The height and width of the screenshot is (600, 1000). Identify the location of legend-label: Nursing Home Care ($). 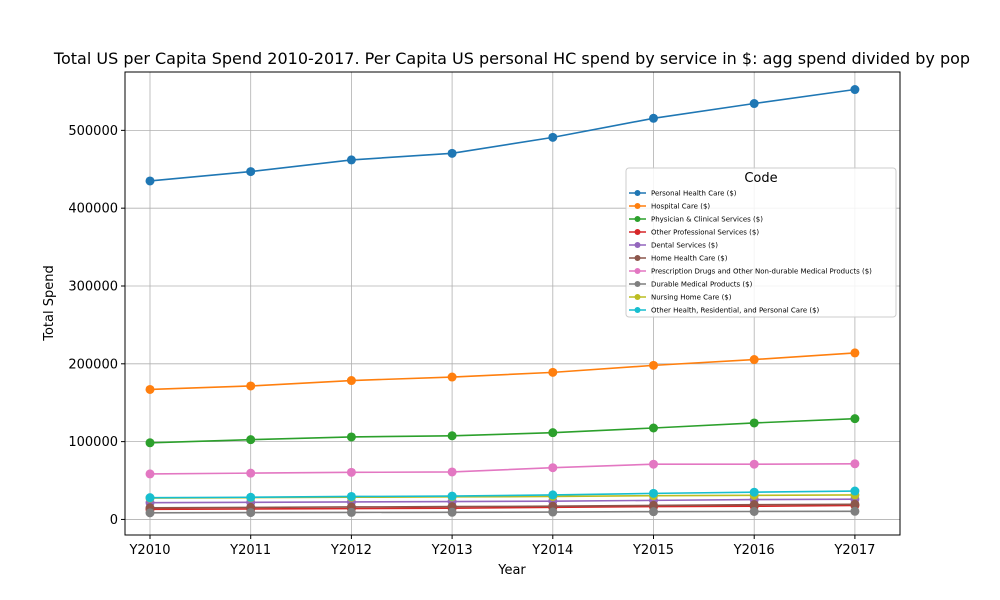
(691, 298).